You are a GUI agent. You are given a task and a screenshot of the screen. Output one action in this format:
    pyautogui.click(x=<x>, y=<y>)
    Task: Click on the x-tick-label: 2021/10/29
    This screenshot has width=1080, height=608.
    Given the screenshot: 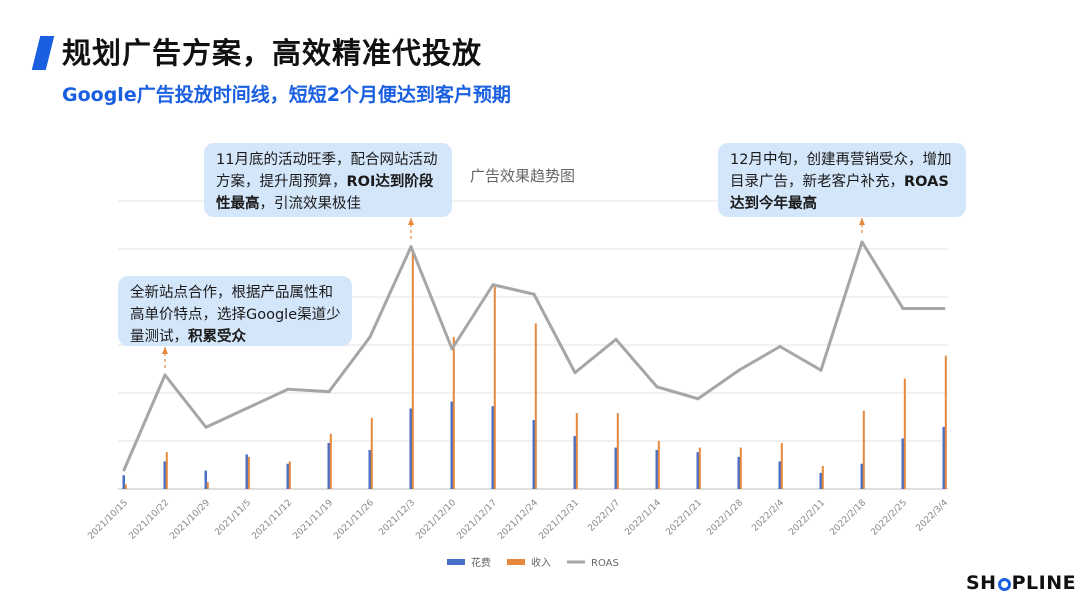 What is the action you would take?
    pyautogui.click(x=190, y=520)
    